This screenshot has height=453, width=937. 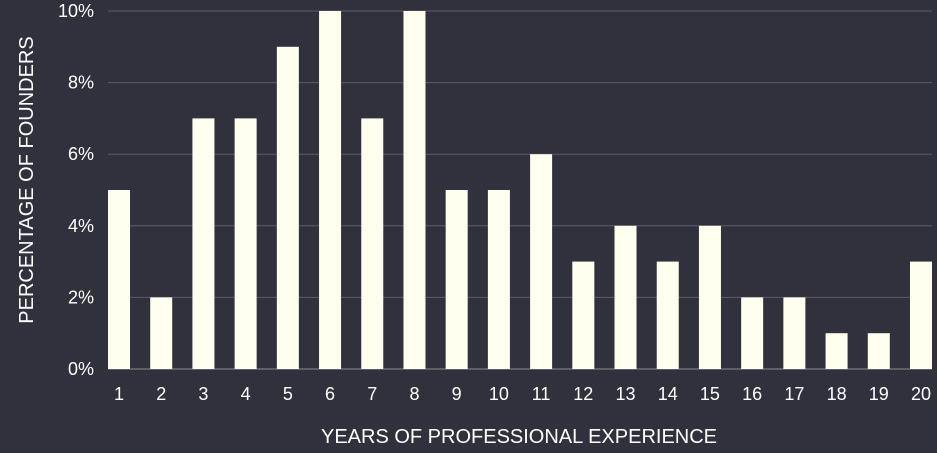 I want to click on x-tick-labels: 1 2 3 4 5 6 7 8 9 10 11 12 13 14 15 16 17 18 19 20, so click(x=522, y=394).